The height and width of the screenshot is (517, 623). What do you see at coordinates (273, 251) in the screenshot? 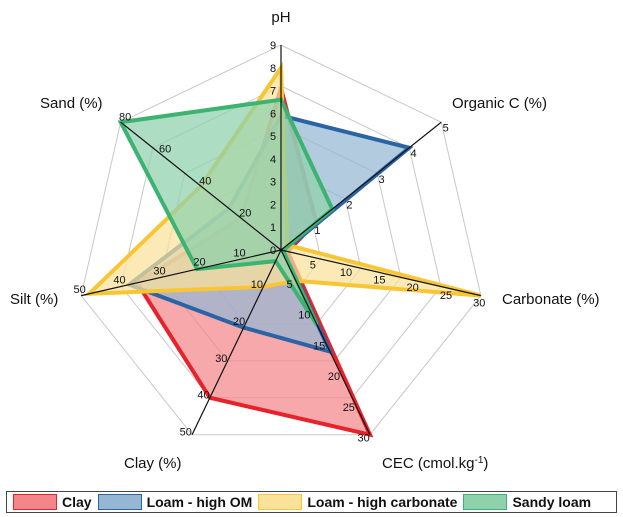
I see `tick-label: 0` at bounding box center [273, 251].